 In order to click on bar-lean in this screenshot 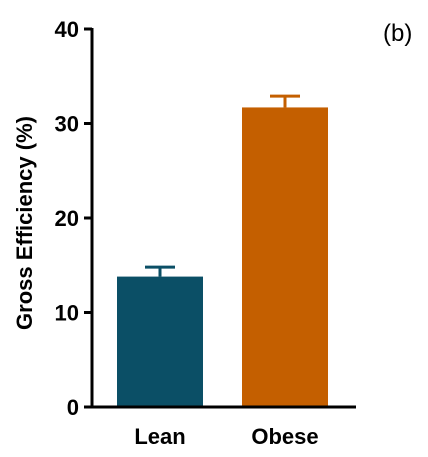, I will do `click(160, 341)`.